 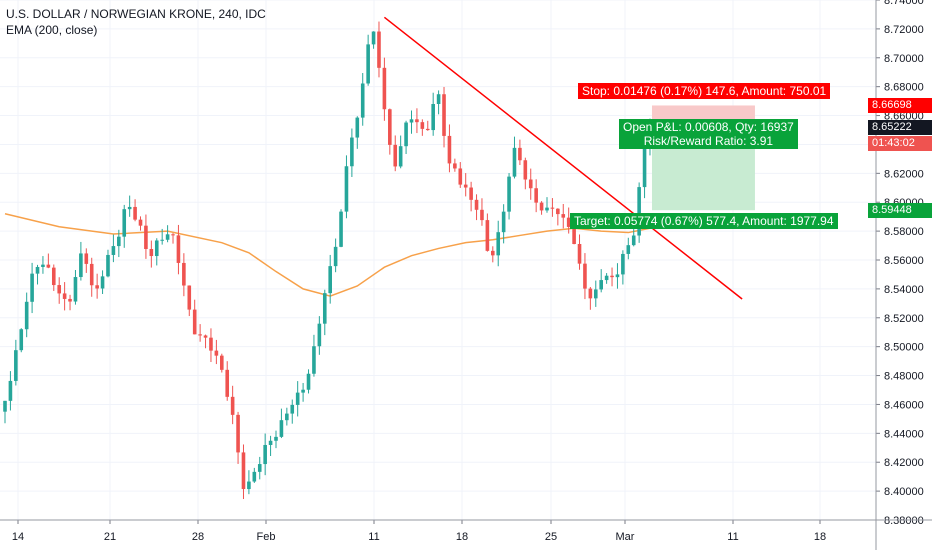 What do you see at coordinates (904, 521) in the screenshot?
I see `y-tick-label: 8.38000` at bounding box center [904, 521].